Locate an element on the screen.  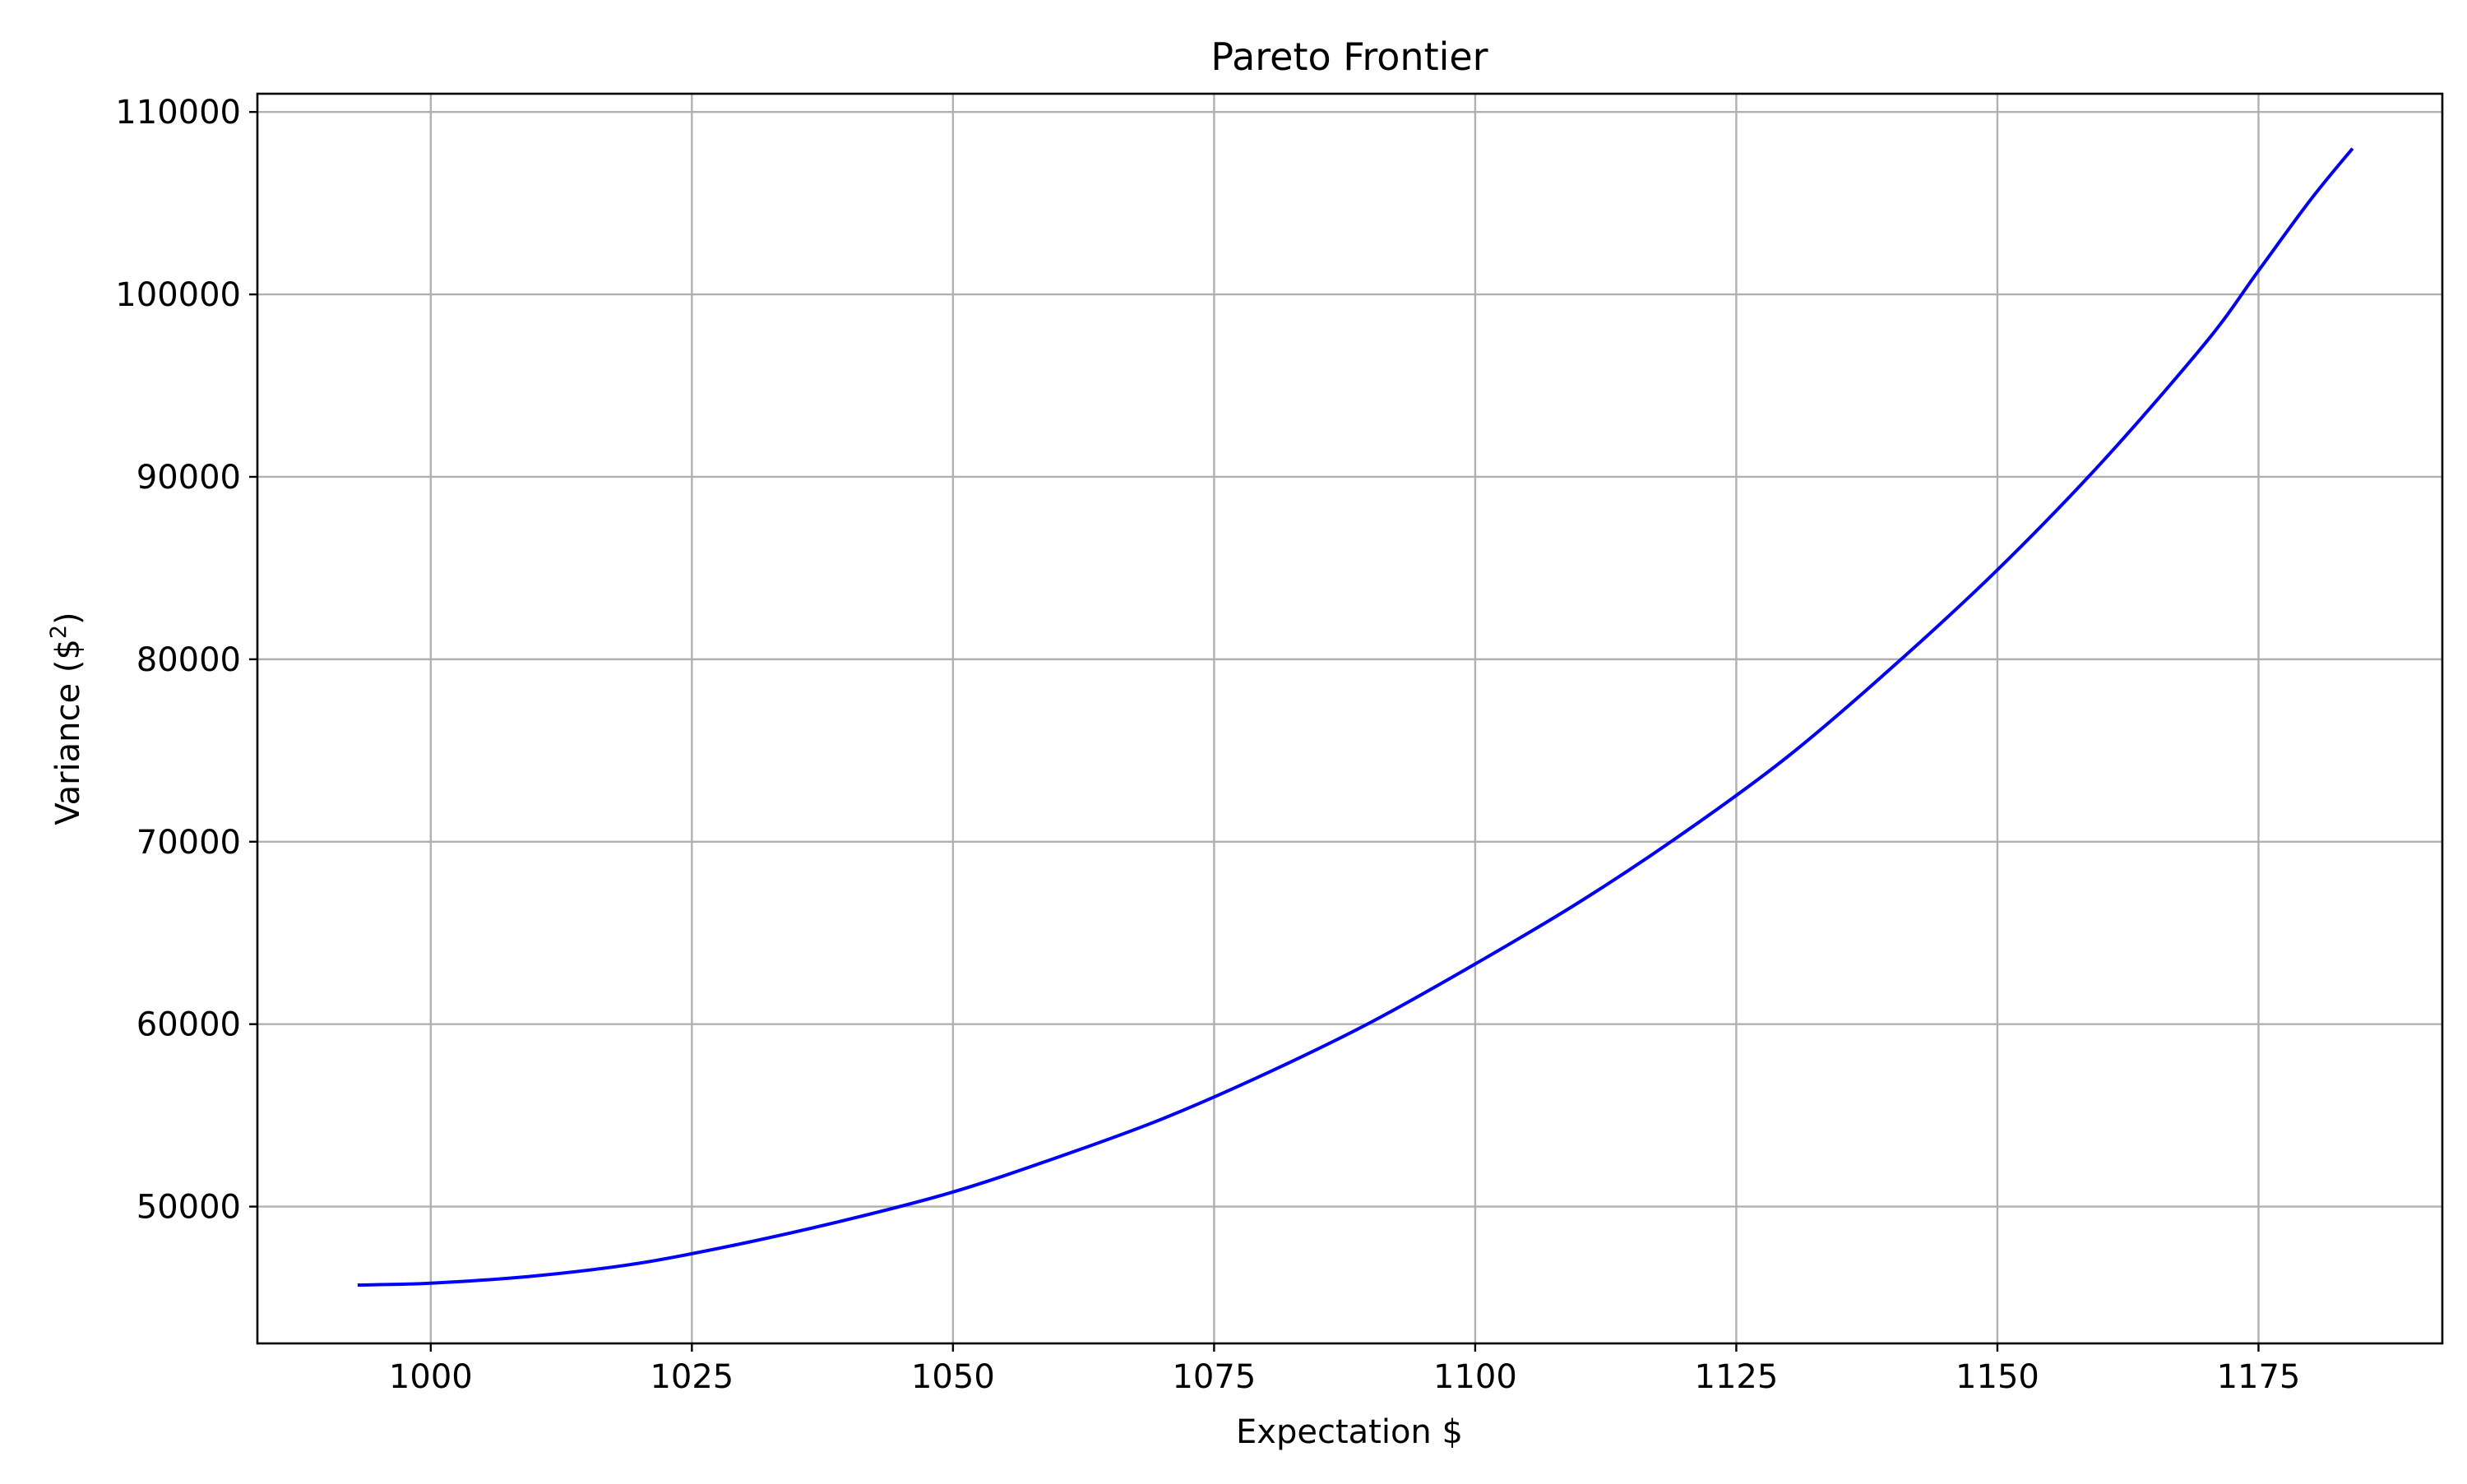
y-tick-label: 110000 is located at coordinates (178, 113).